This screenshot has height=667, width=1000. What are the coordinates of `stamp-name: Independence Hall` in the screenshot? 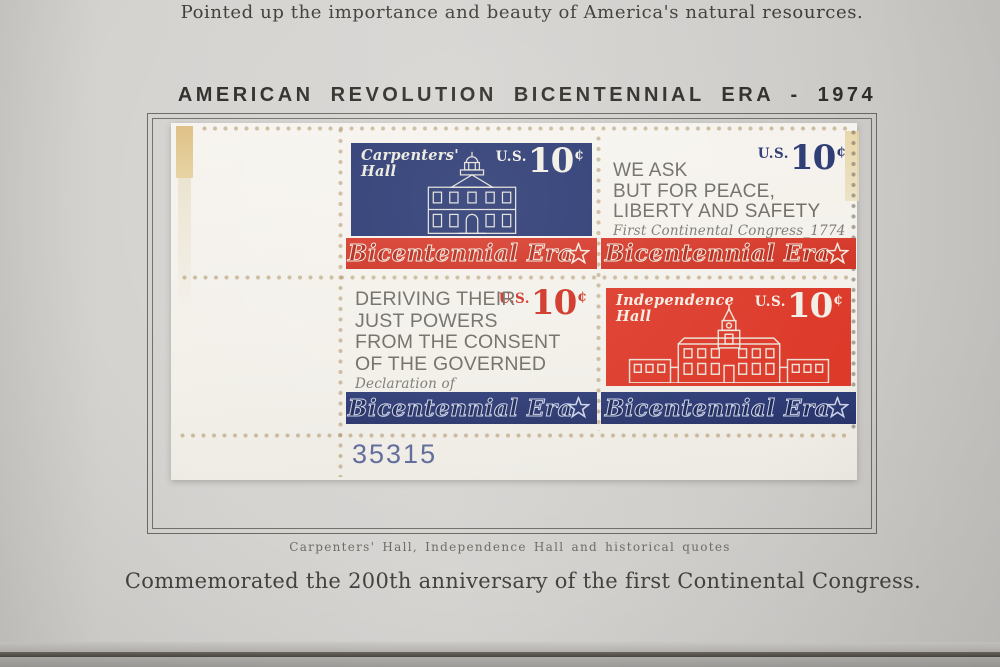 It's located at (675, 308).